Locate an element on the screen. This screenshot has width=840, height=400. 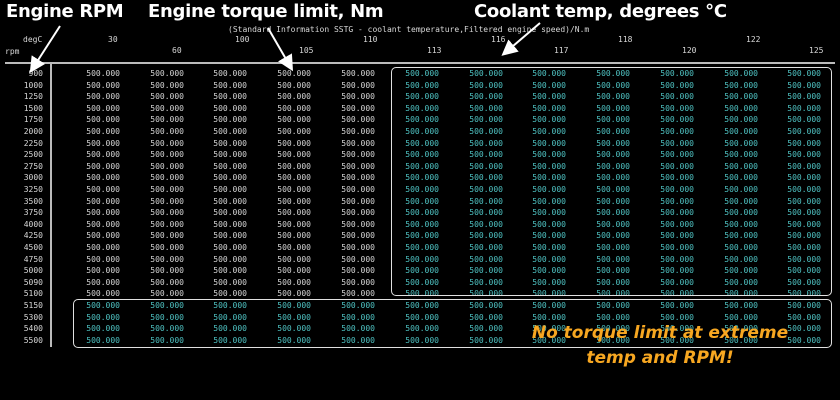
rpm-row-label: 4000 is located at coordinates (33, 224).